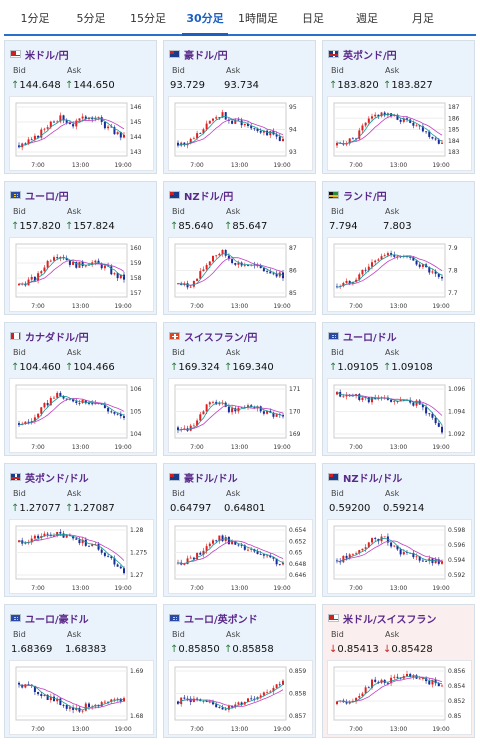  I want to click on card-header: スイスフラン/円, so click(241, 336).